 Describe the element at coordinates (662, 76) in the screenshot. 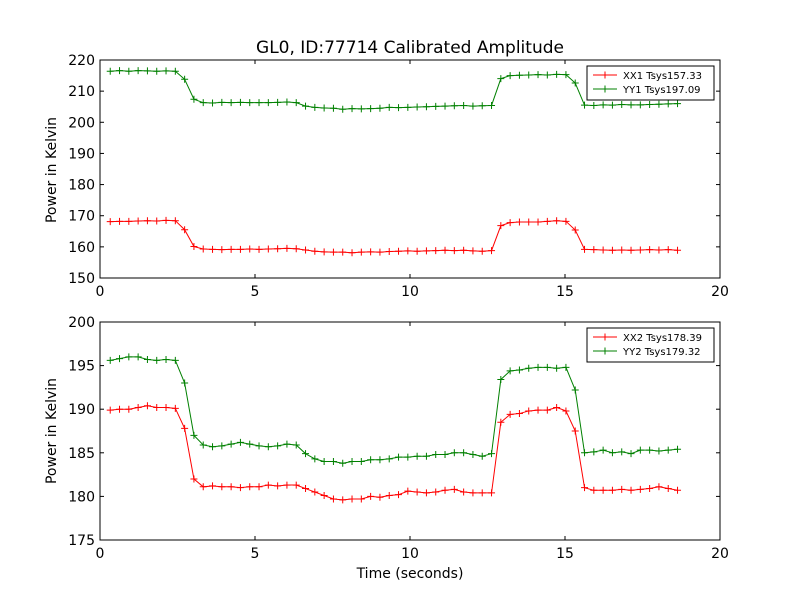

I see `top-legend-label-1: XX1 Tsys157.33` at that location.